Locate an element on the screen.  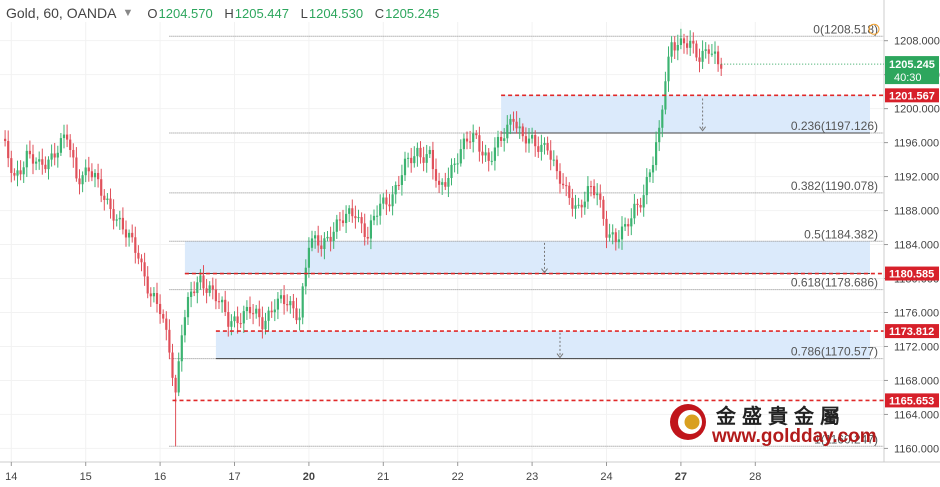
fib-level-label: 1(1160.247) is located at coordinates (846, 439).